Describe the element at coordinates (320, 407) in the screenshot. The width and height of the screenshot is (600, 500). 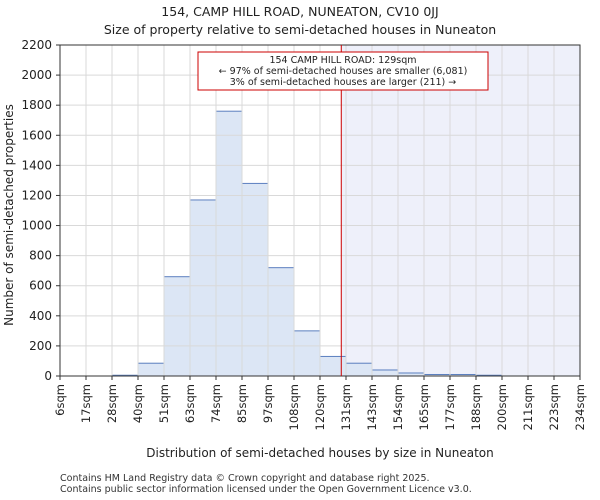
I see `x-tick-label: 120sqm` at that location.